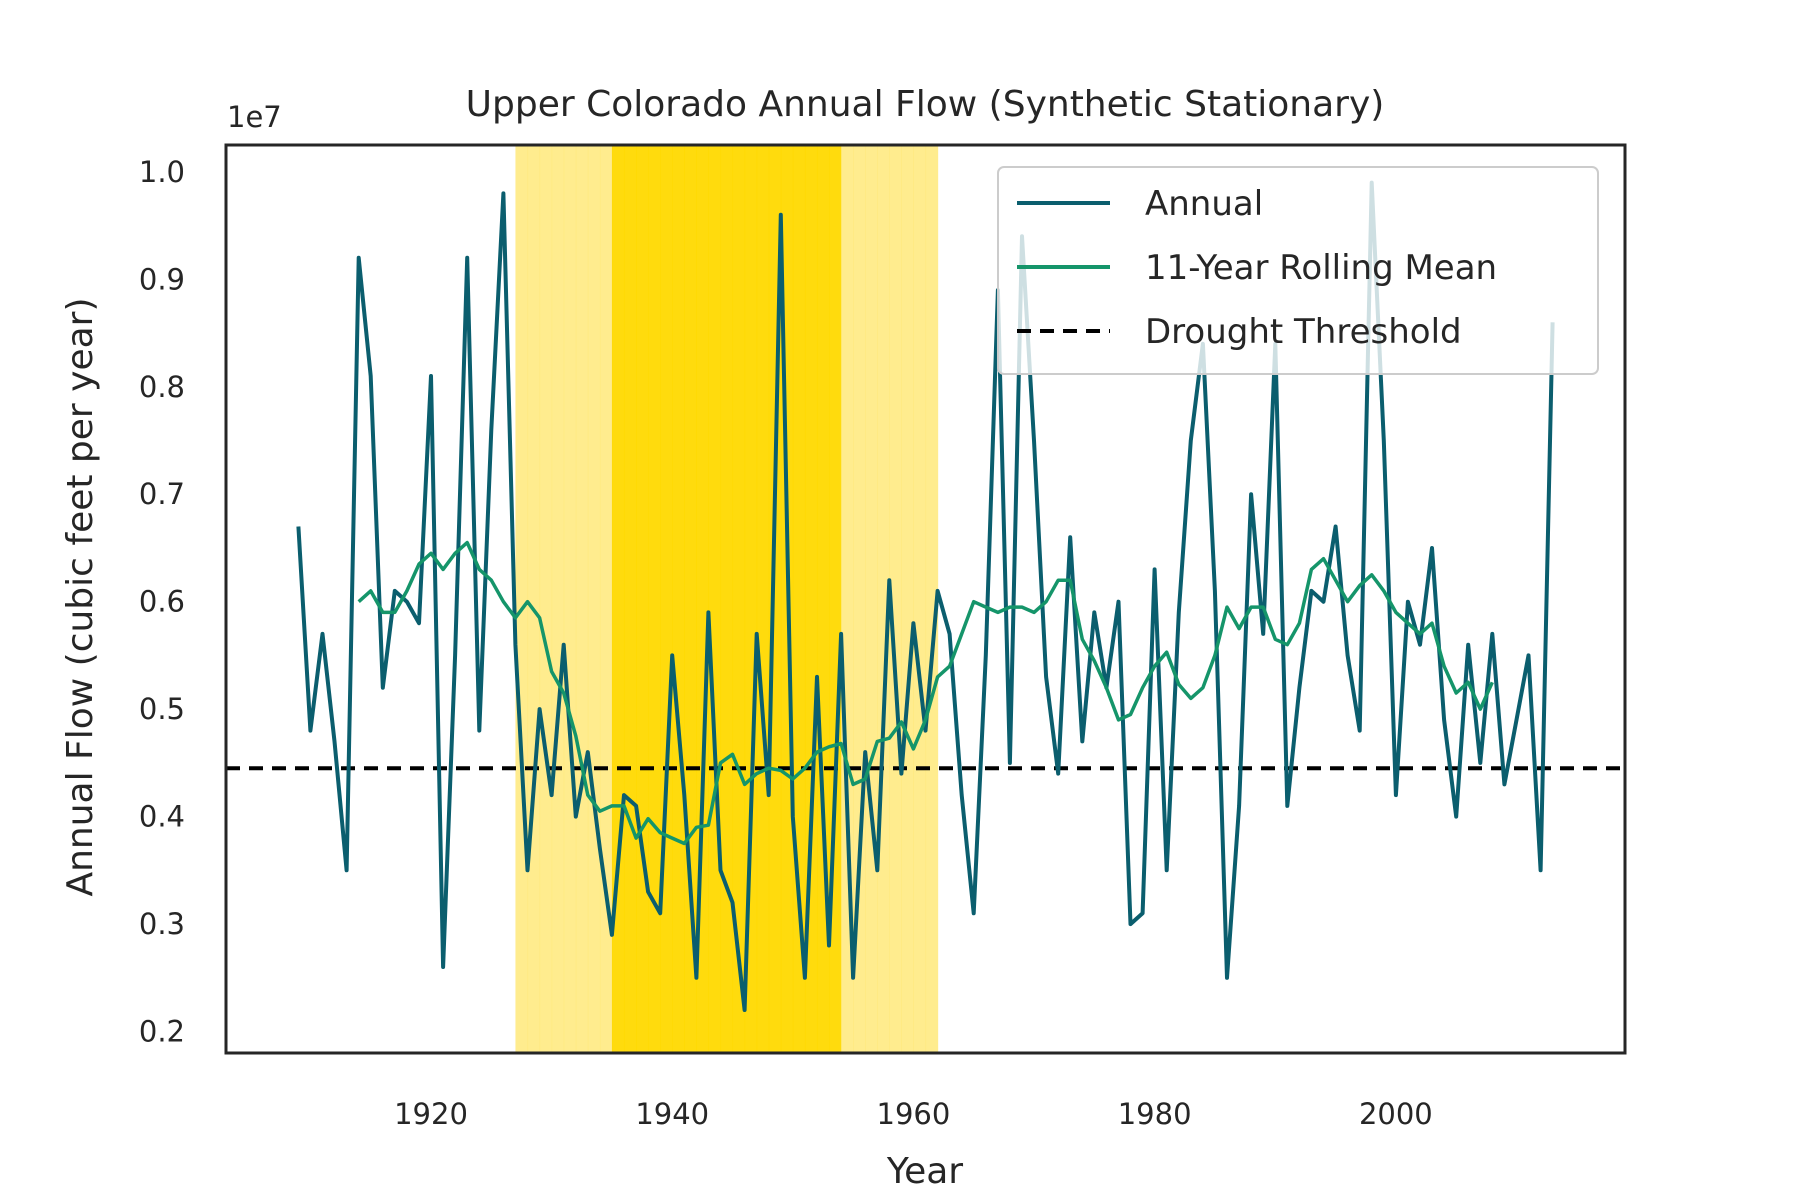 Image resolution: width=1800 pixels, height=1200 pixels. Describe the element at coordinates (1303, 332) in the screenshot. I see `legend-label-threshold: Drought Threshold` at that location.